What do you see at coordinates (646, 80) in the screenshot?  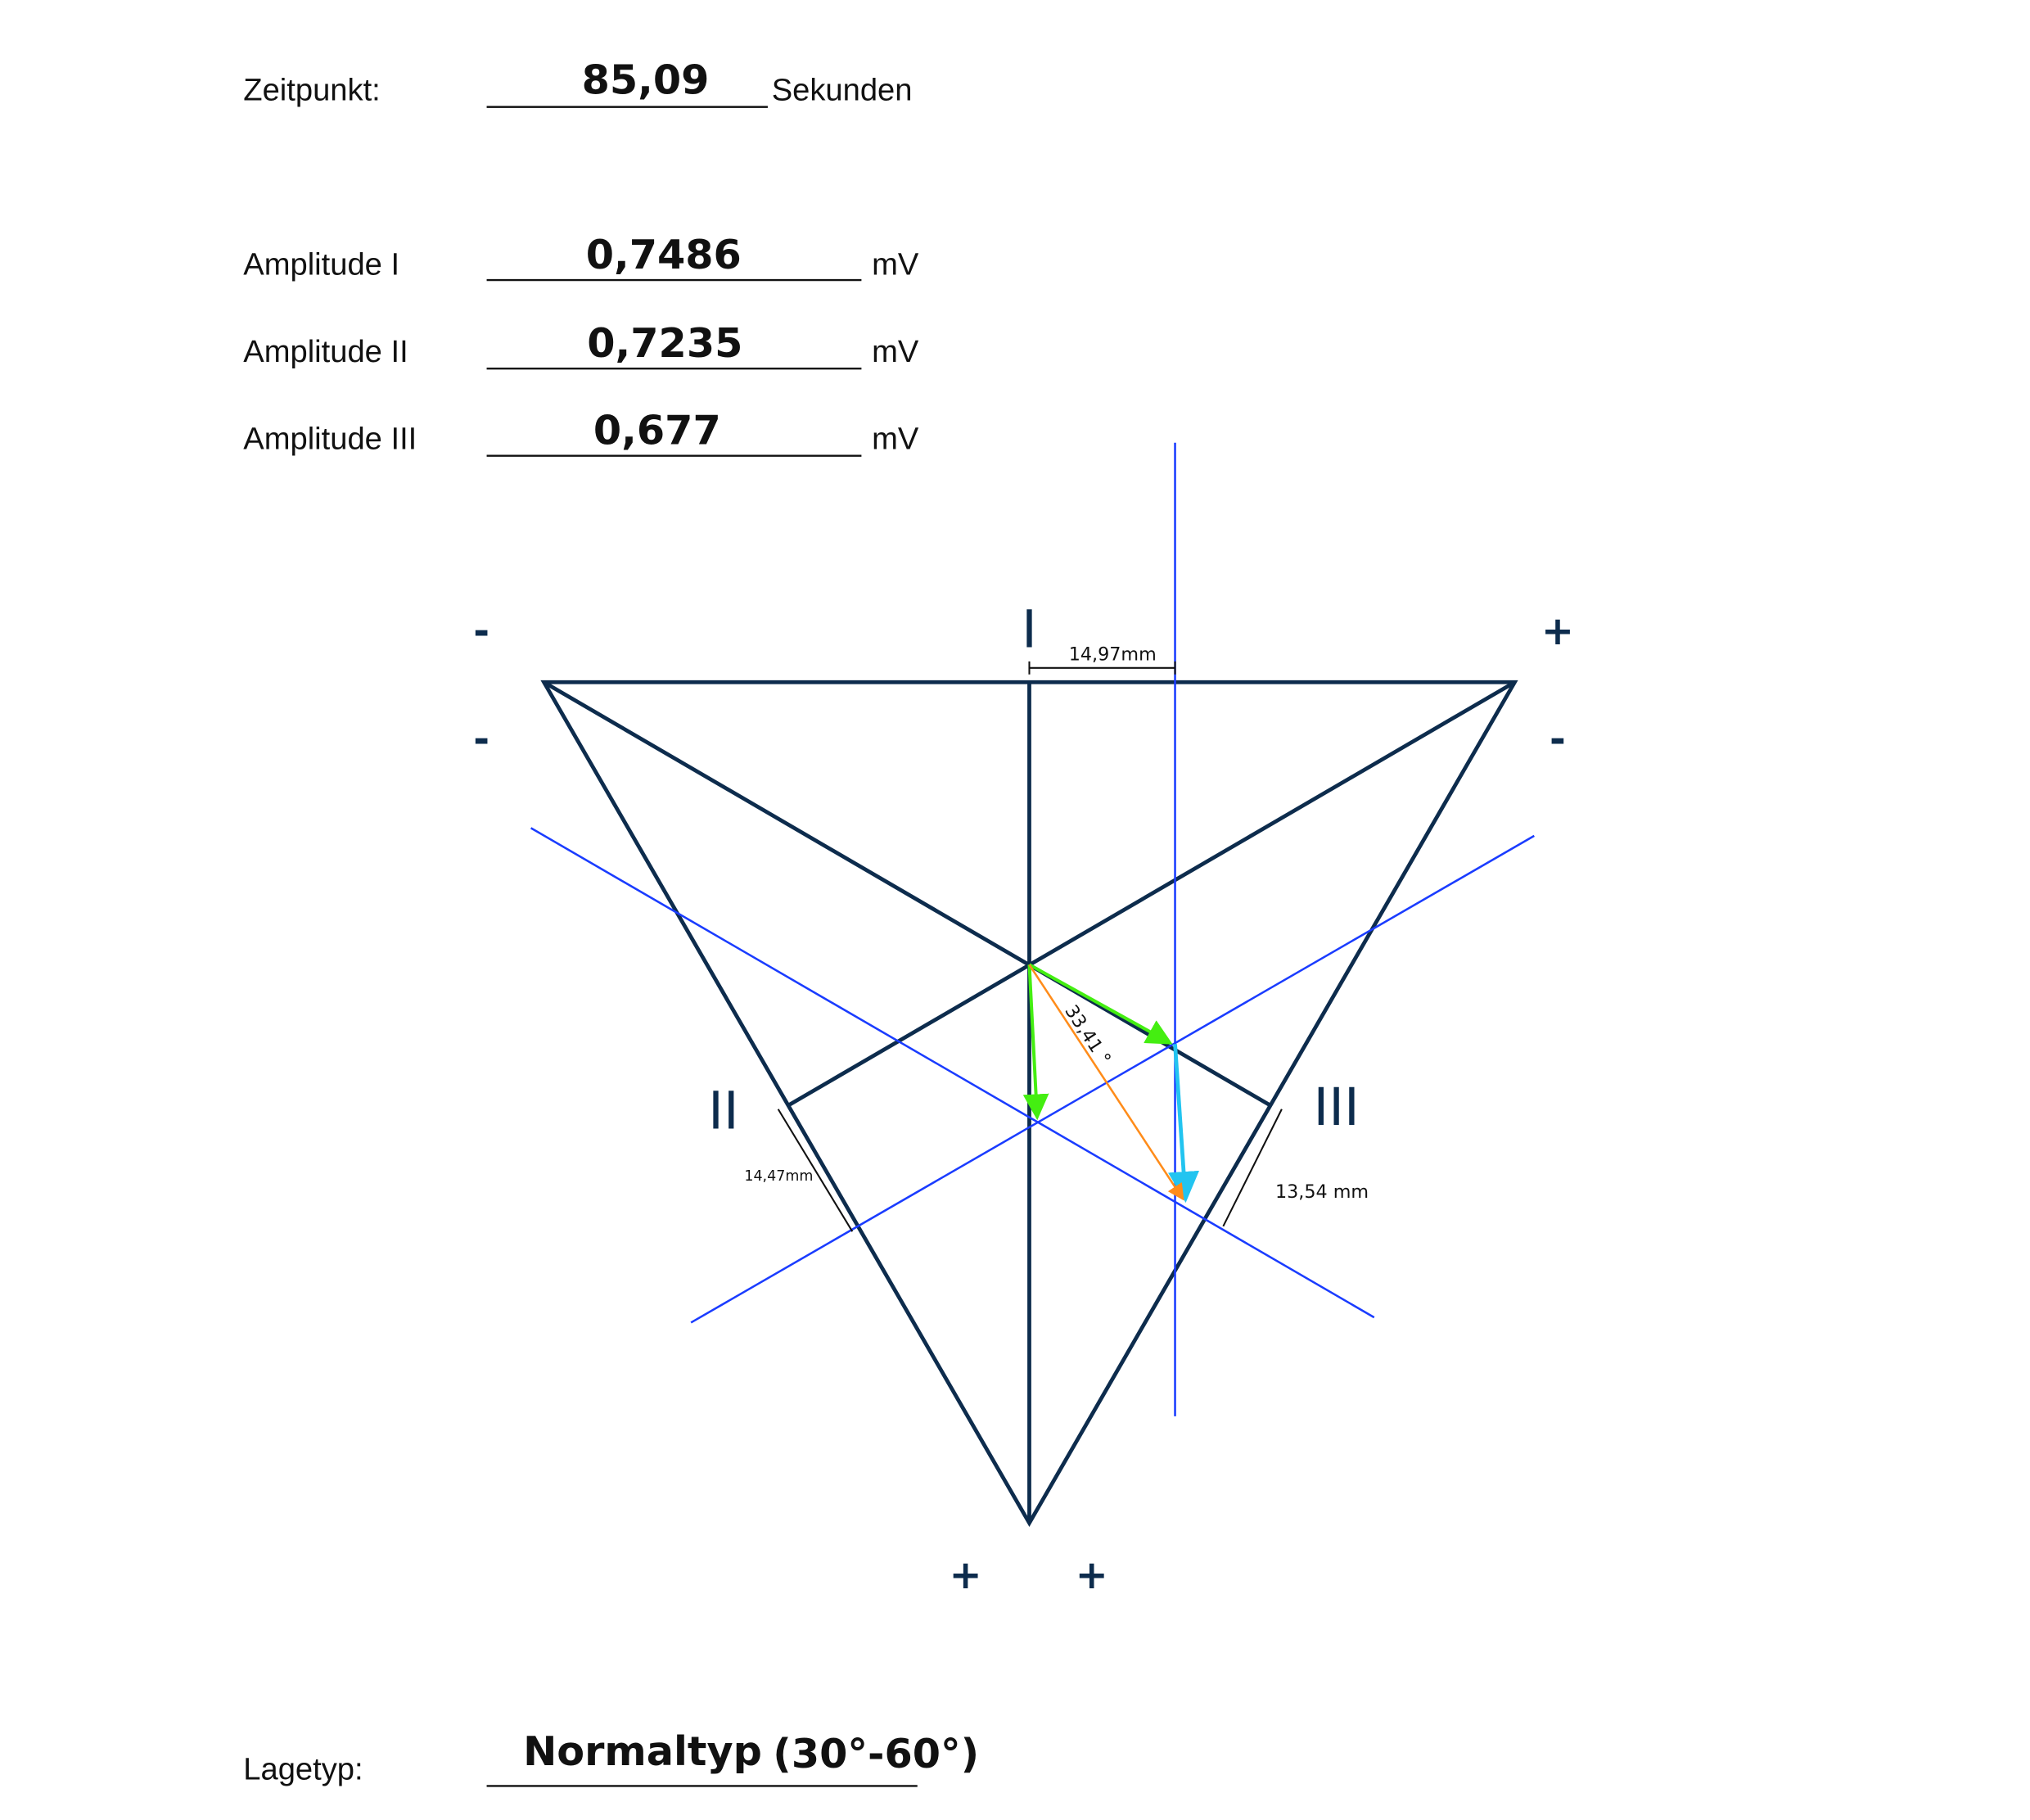 I see `time-value: 85,09` at bounding box center [646, 80].